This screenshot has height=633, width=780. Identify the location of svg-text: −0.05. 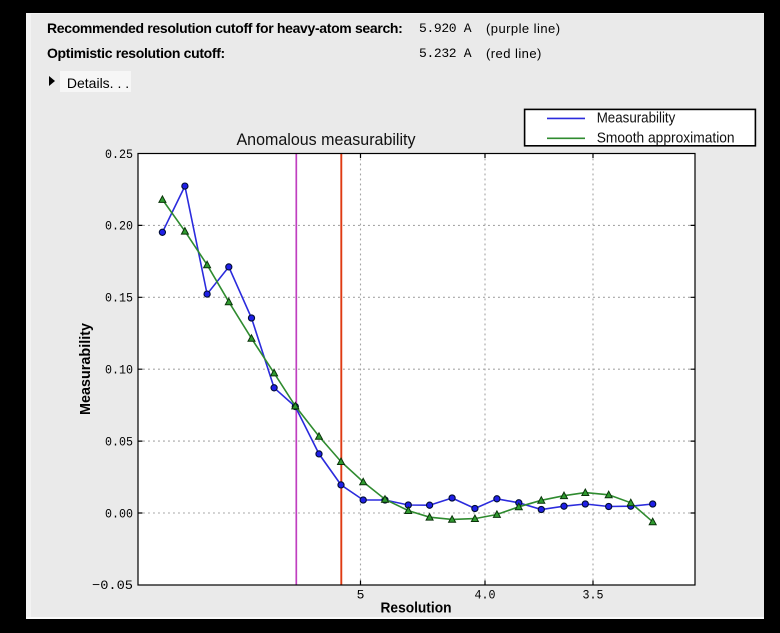
(112, 585).